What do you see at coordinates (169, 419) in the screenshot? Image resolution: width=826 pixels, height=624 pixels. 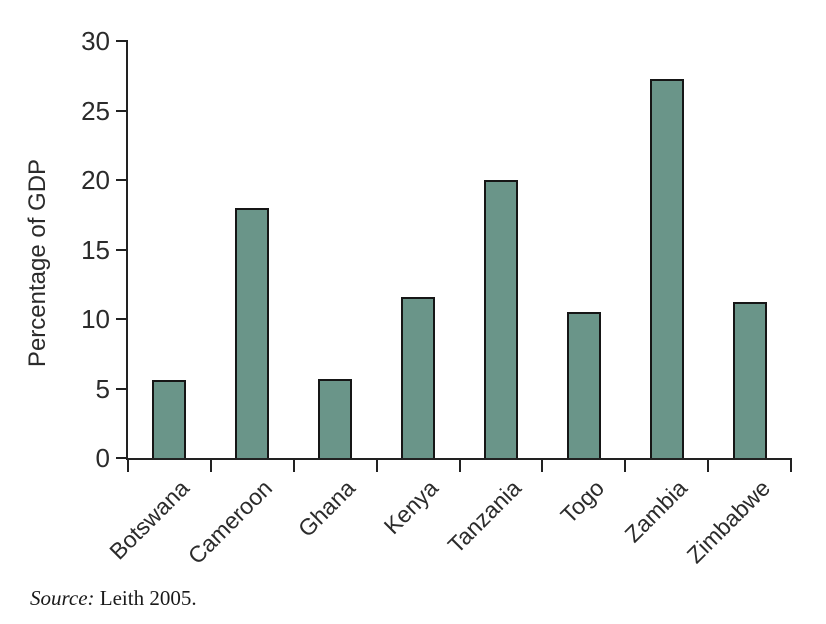 I see `bar-botswana` at bounding box center [169, 419].